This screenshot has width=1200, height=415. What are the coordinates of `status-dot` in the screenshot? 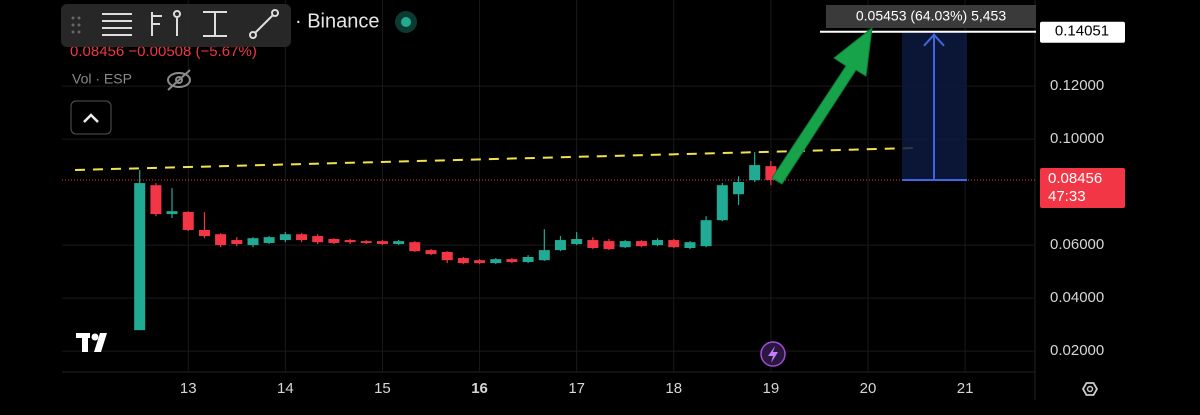 It's located at (406, 22).